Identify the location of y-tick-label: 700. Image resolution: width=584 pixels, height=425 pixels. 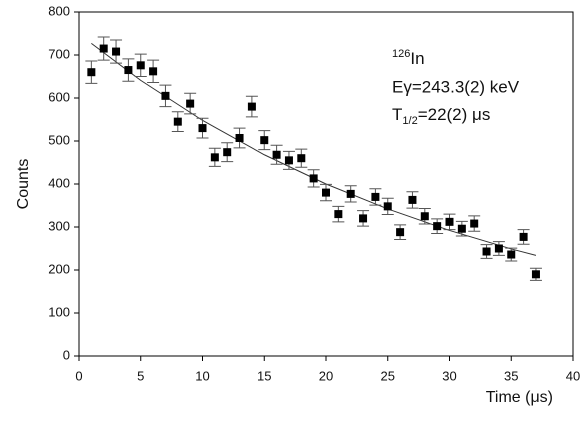
(59, 53).